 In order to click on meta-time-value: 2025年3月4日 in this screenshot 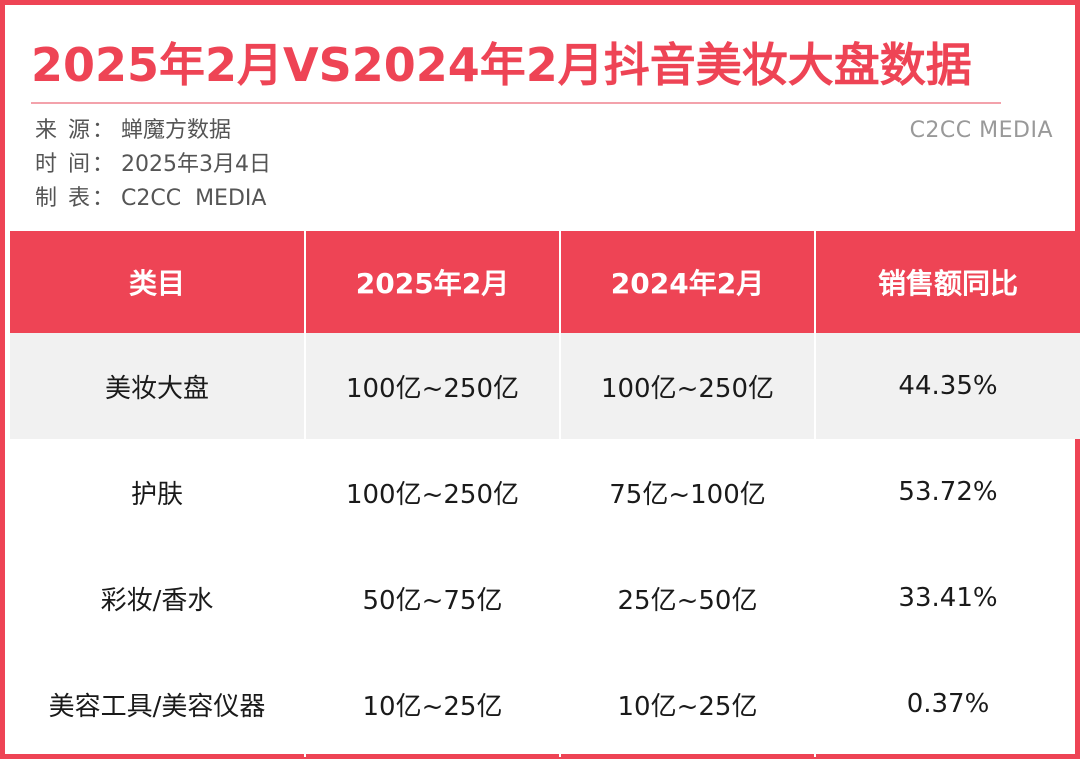, I will do `click(196, 164)`.